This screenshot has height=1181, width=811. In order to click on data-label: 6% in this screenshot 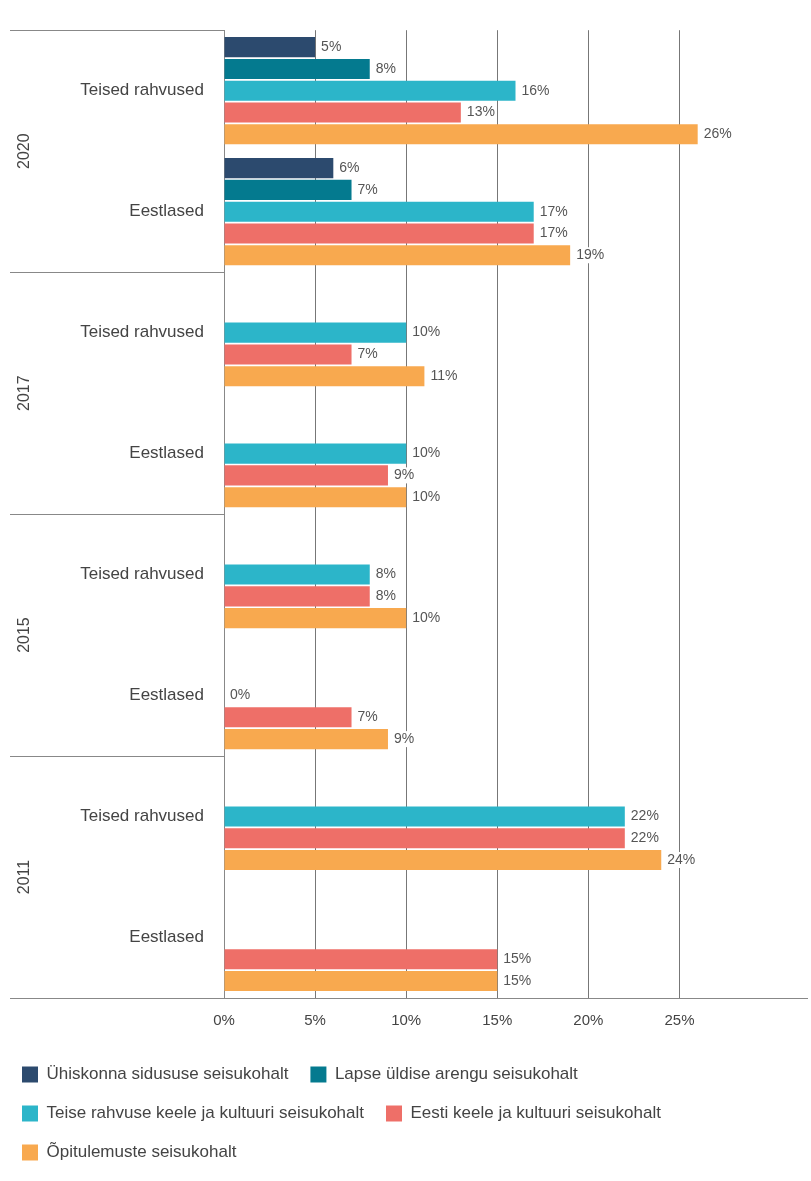, I will do `click(349, 166)`.